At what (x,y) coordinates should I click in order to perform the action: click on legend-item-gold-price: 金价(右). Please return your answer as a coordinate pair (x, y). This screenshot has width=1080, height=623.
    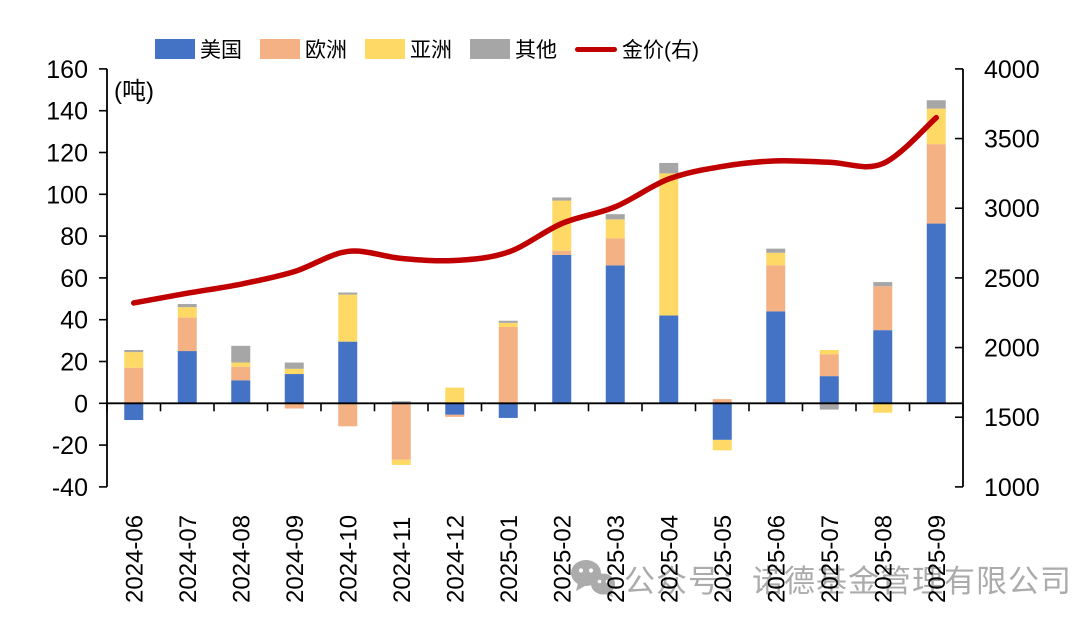
    Looking at the image, I should click on (637, 49).